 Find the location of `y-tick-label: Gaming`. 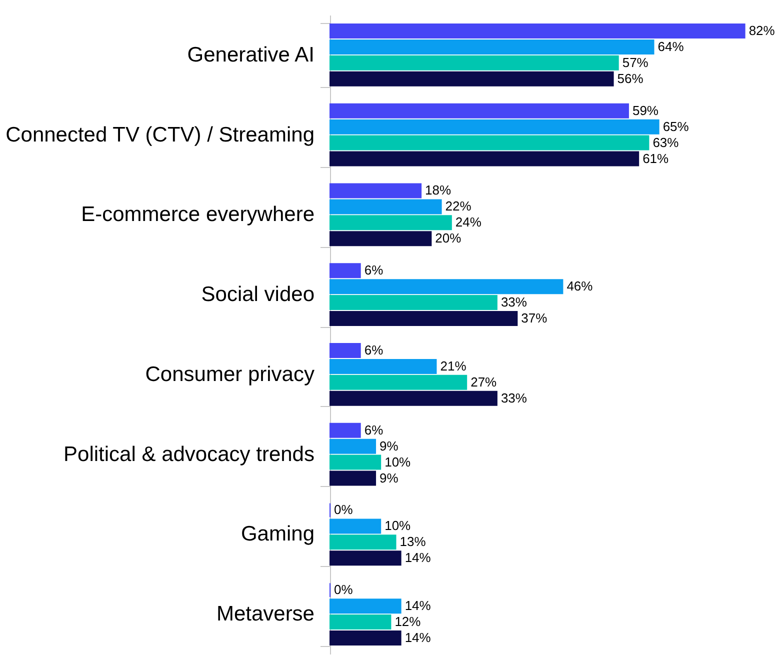

y-tick-label: Gaming is located at coordinates (277, 534).